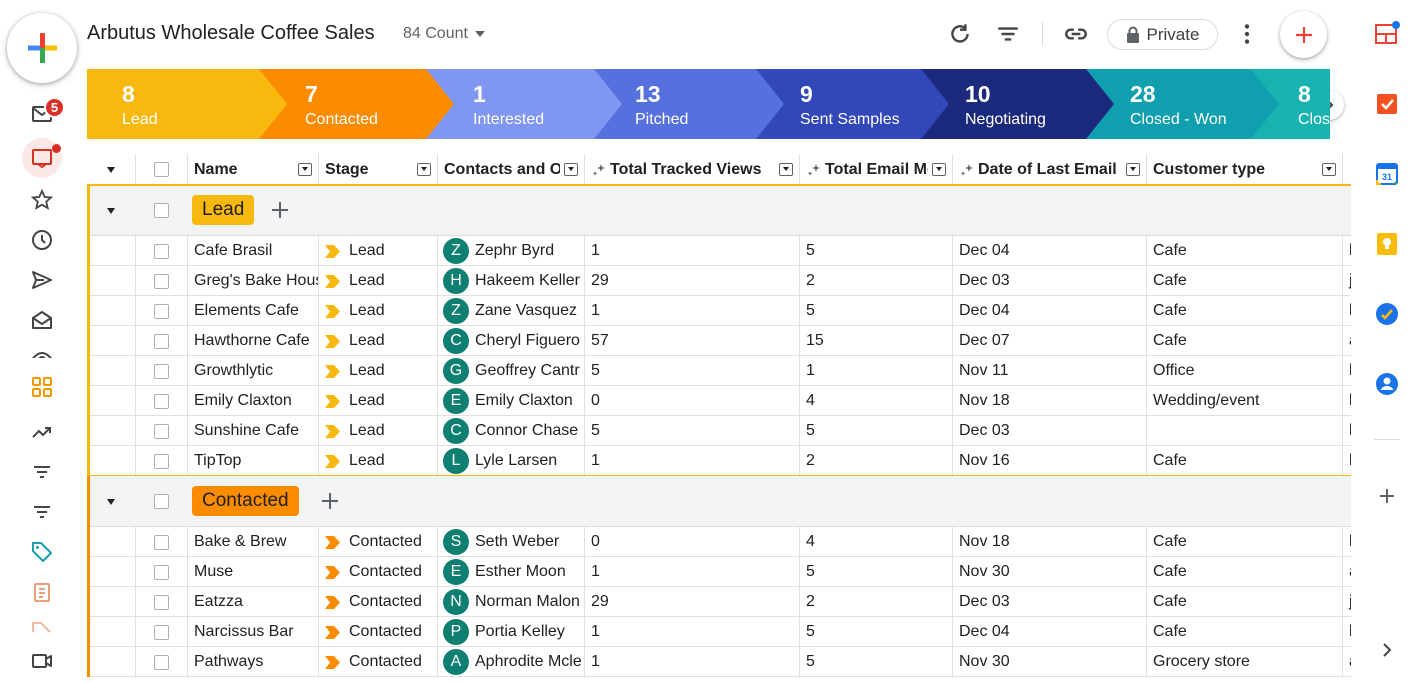  Describe the element at coordinates (1076, 34) in the screenshot. I see `link-icon` at that location.